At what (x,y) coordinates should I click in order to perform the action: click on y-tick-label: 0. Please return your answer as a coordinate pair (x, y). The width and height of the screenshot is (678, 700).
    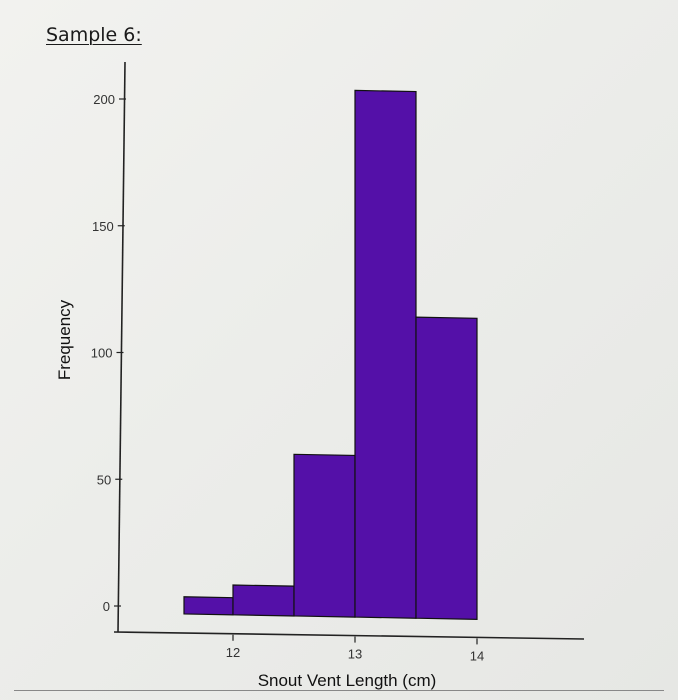
    Looking at the image, I should click on (106, 606).